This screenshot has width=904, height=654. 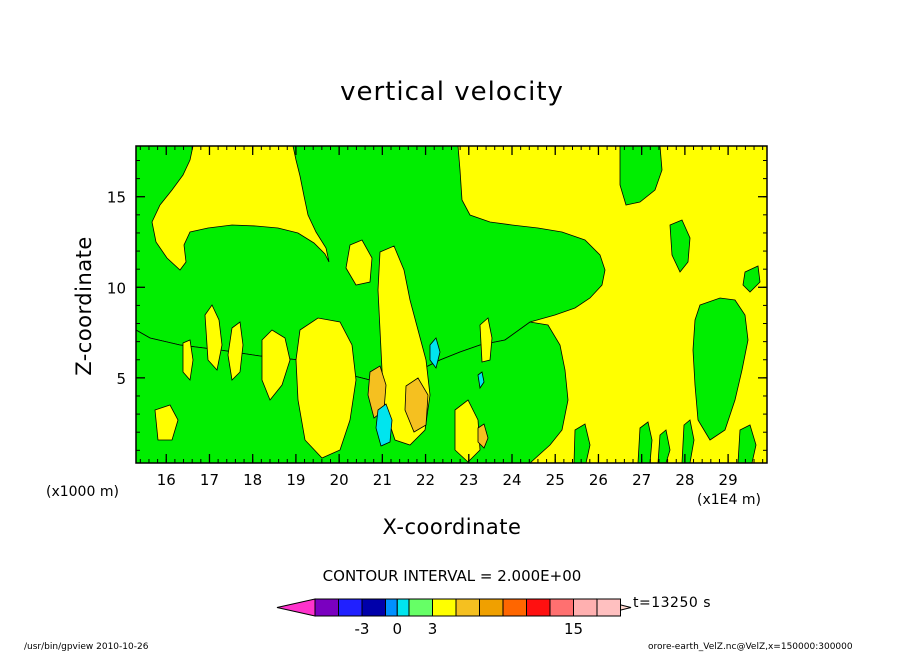 What do you see at coordinates (116, 288) in the screenshot?
I see `y-tick-label: 10` at bounding box center [116, 288].